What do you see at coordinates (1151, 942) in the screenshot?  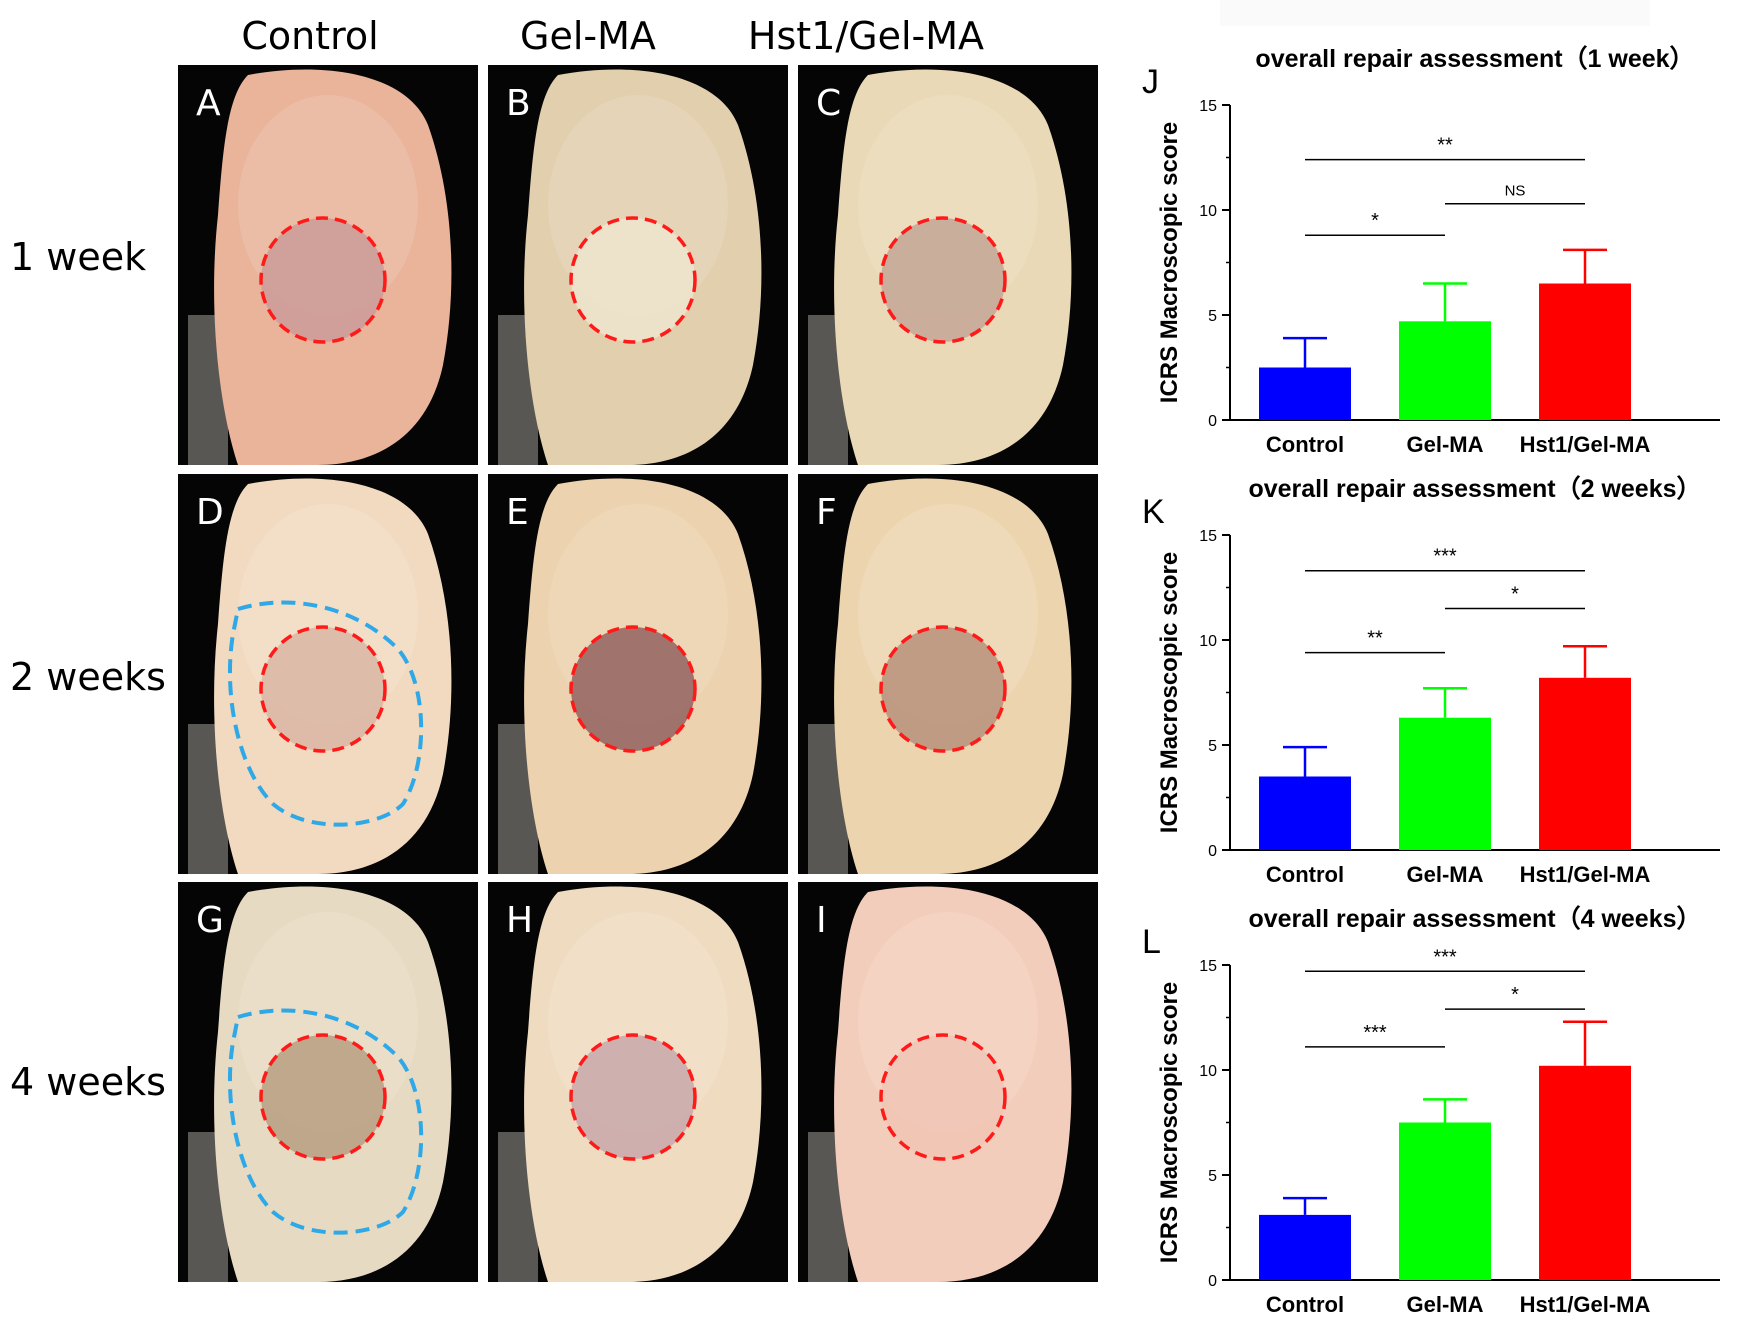 I see `panel-letter-l: L` at bounding box center [1151, 942].